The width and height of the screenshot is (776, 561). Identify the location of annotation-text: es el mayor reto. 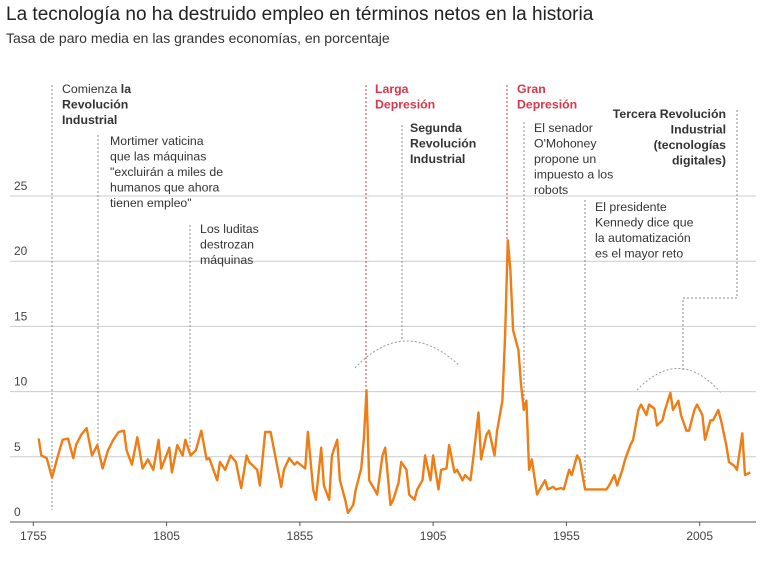
(639, 254).